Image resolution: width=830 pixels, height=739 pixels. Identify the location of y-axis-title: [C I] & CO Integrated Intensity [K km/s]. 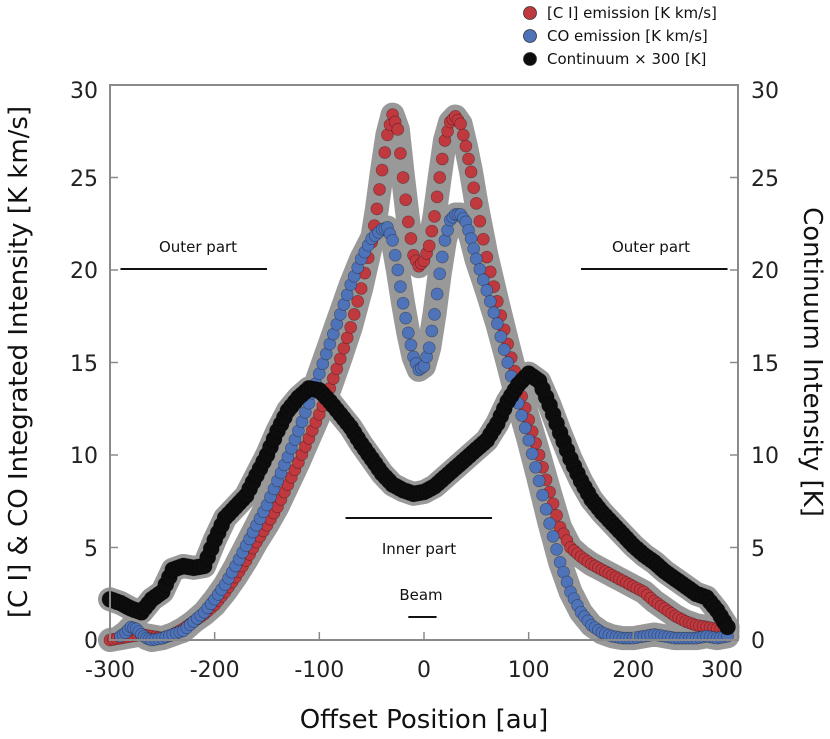
(19, 362).